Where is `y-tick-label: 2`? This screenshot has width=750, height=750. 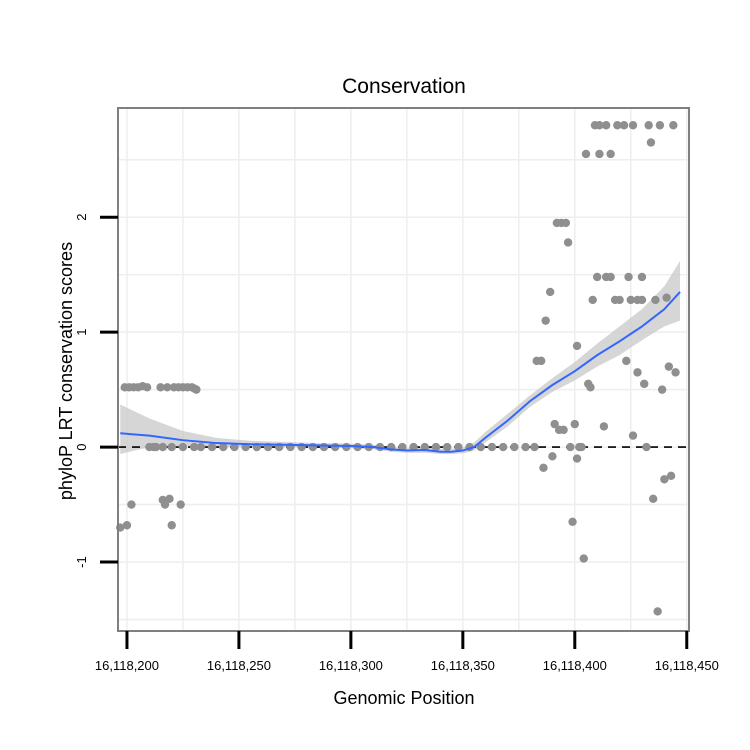 y-tick-label: 2 is located at coordinates (81, 217).